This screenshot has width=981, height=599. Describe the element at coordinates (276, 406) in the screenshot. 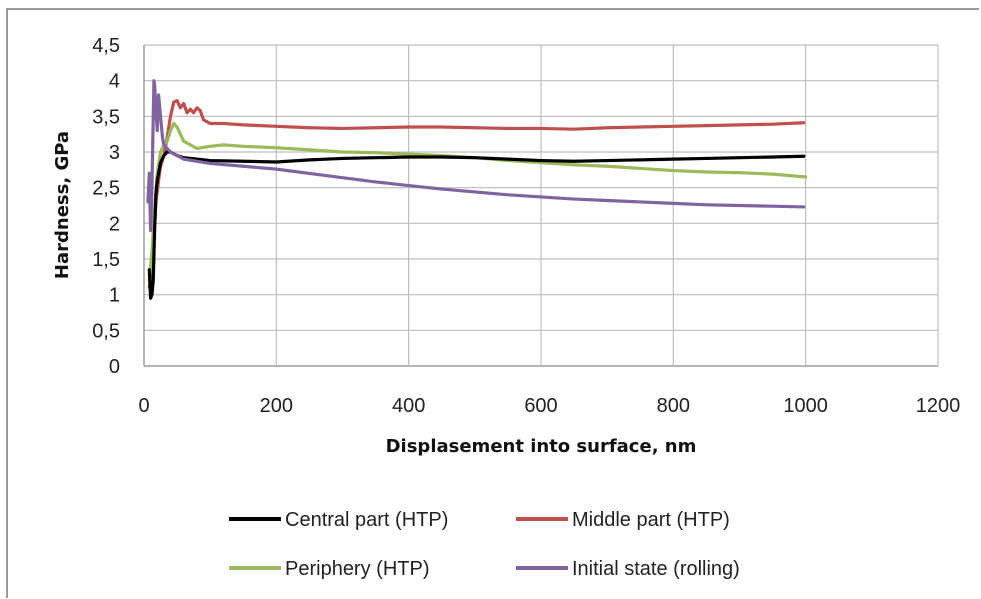

I see `x-tick-label: 200` at that location.